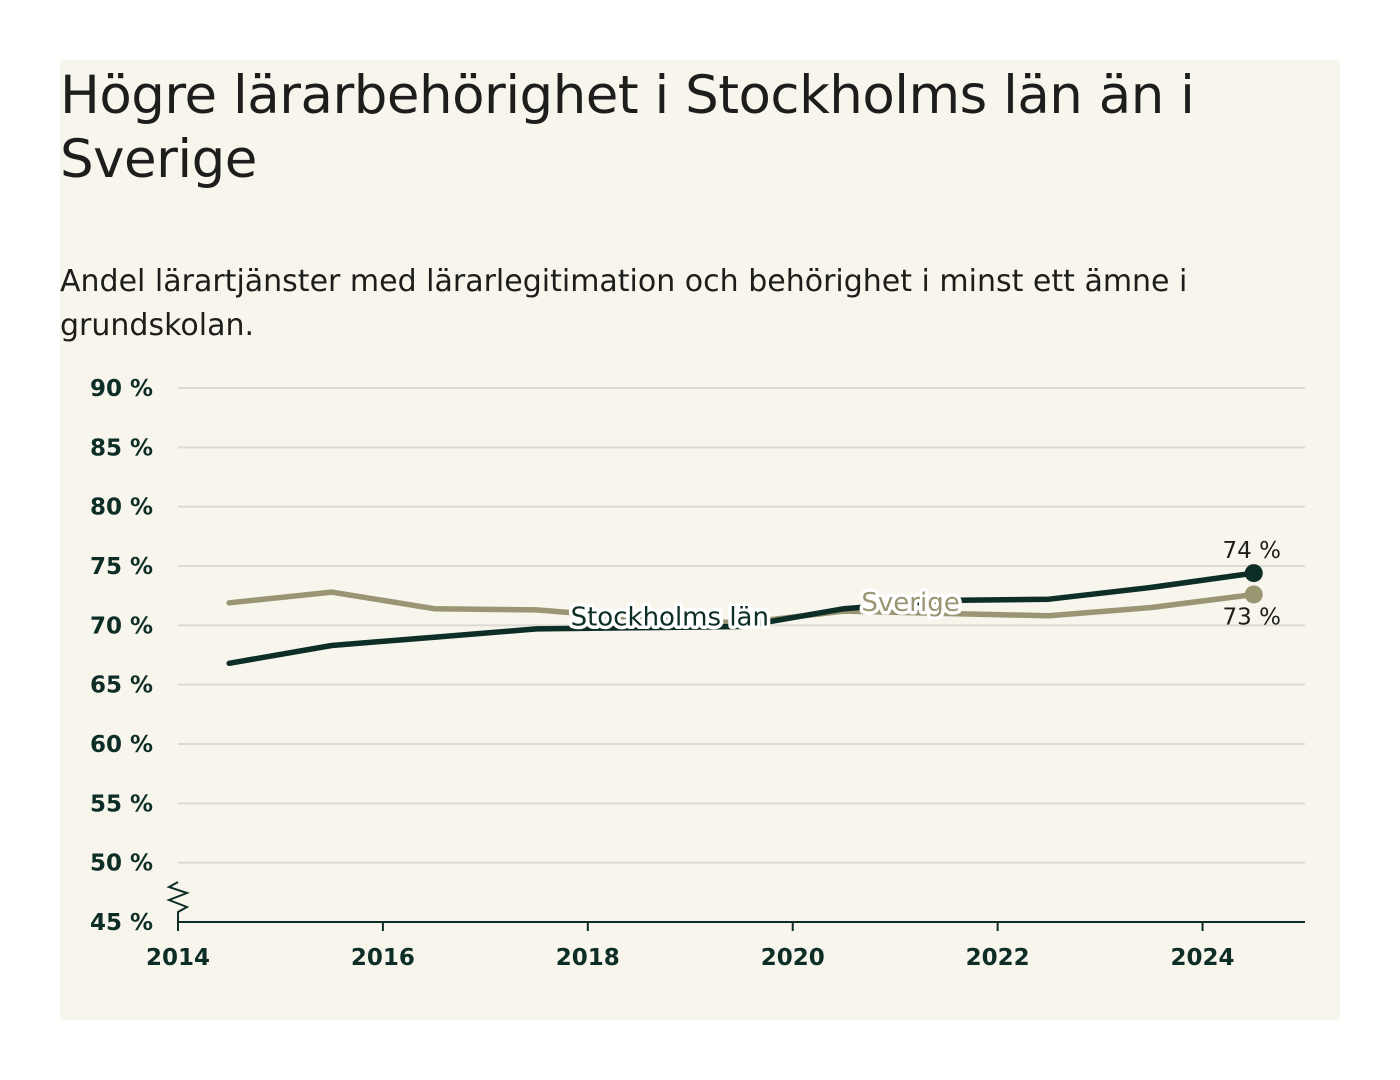  I want to click on y-tick-label: 90 %, so click(121, 389).